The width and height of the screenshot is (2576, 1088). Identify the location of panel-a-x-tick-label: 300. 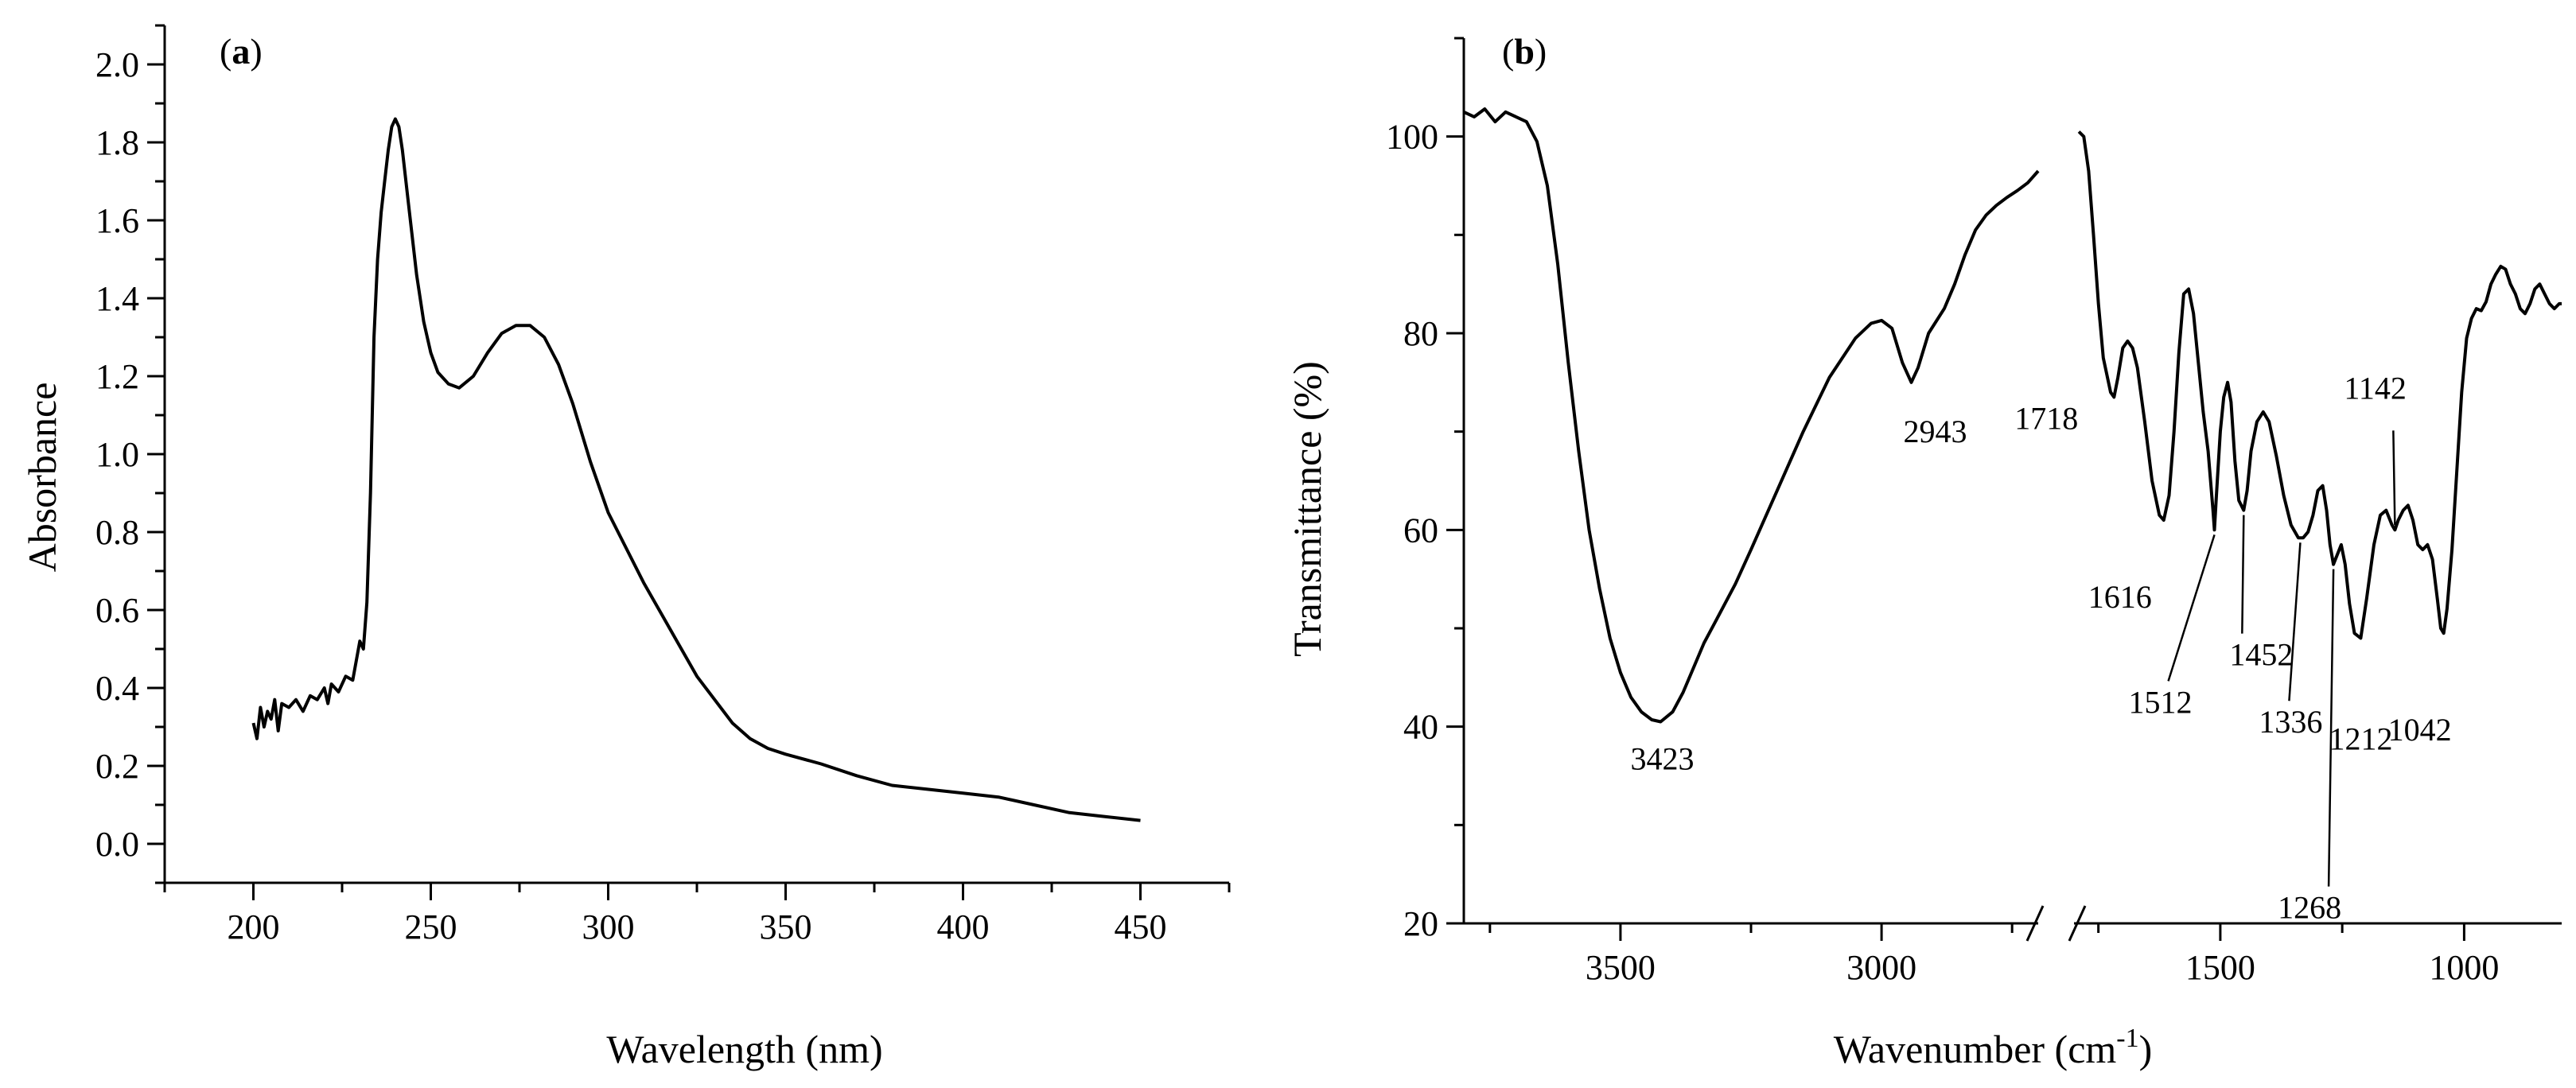
(609, 926).